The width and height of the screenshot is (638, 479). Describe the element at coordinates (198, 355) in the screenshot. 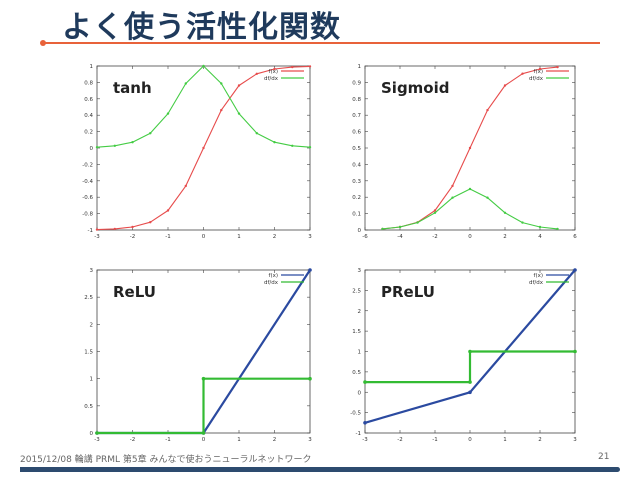

I see `chart-panel-3: 0 0.5 1 1.5 2 2.5 3 -3 -2 -1 0 1 2 3 f(x)df/dx ReLU` at that location.